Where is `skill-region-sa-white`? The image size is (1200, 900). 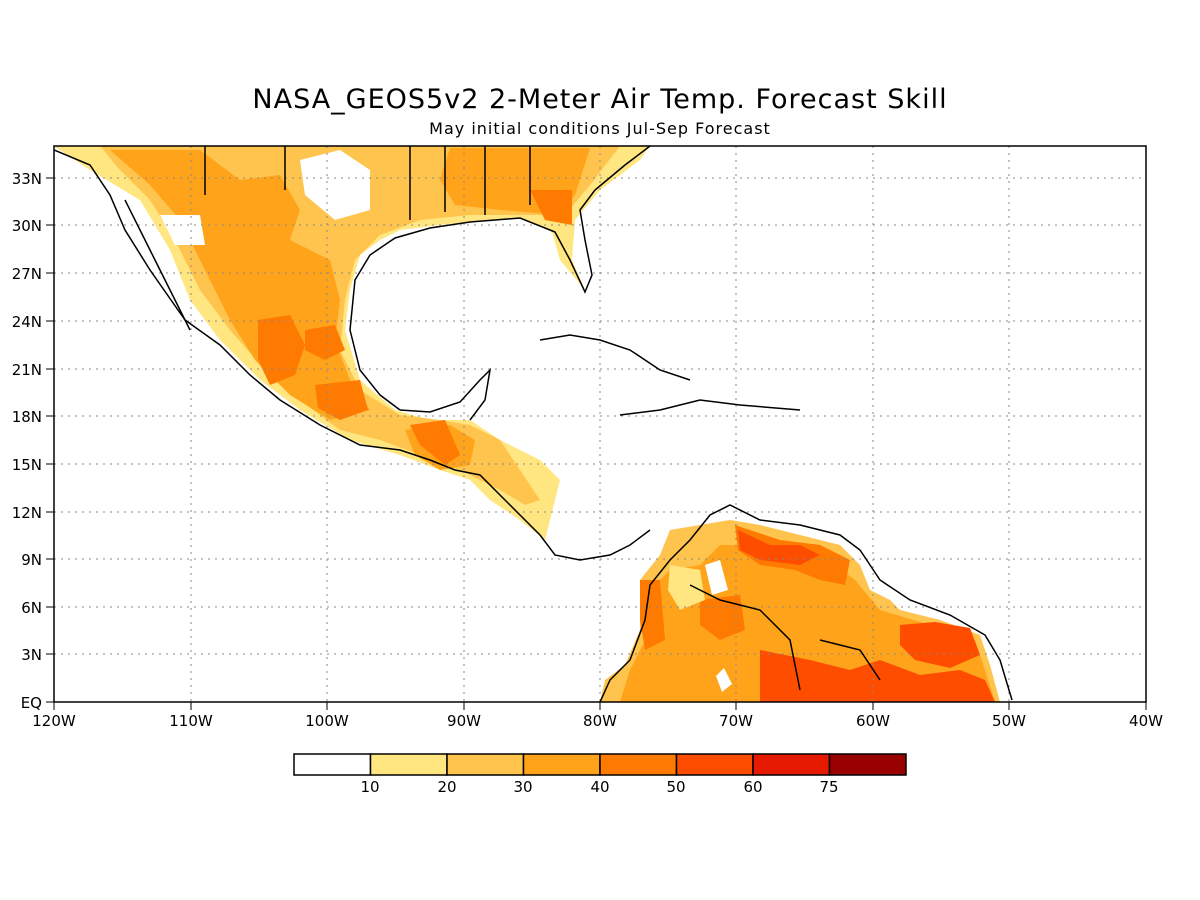
skill-region-sa-white is located at coordinates (716, 577).